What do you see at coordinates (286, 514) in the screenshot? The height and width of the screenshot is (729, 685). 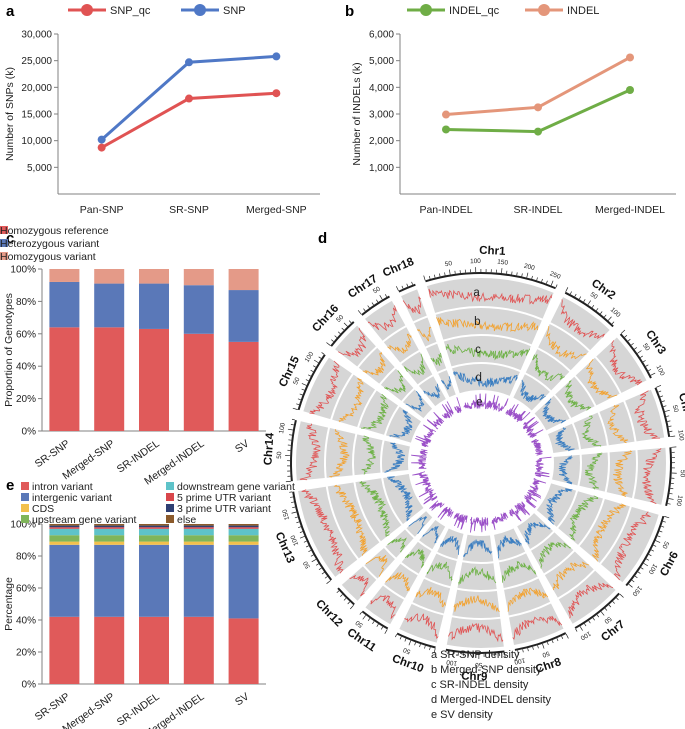 I see `scale-tick-label: 150` at bounding box center [286, 514].